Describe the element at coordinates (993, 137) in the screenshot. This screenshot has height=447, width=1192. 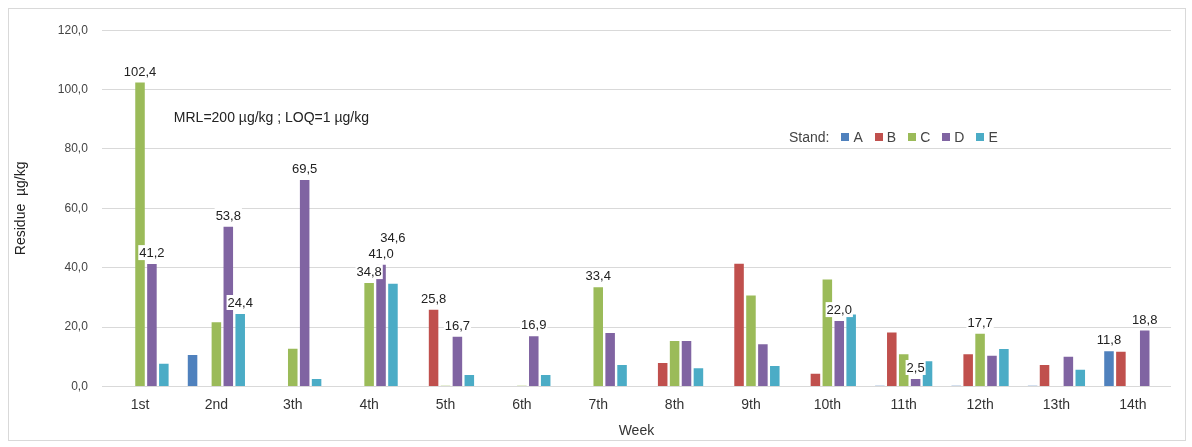
I see `legend-label: E` at that location.